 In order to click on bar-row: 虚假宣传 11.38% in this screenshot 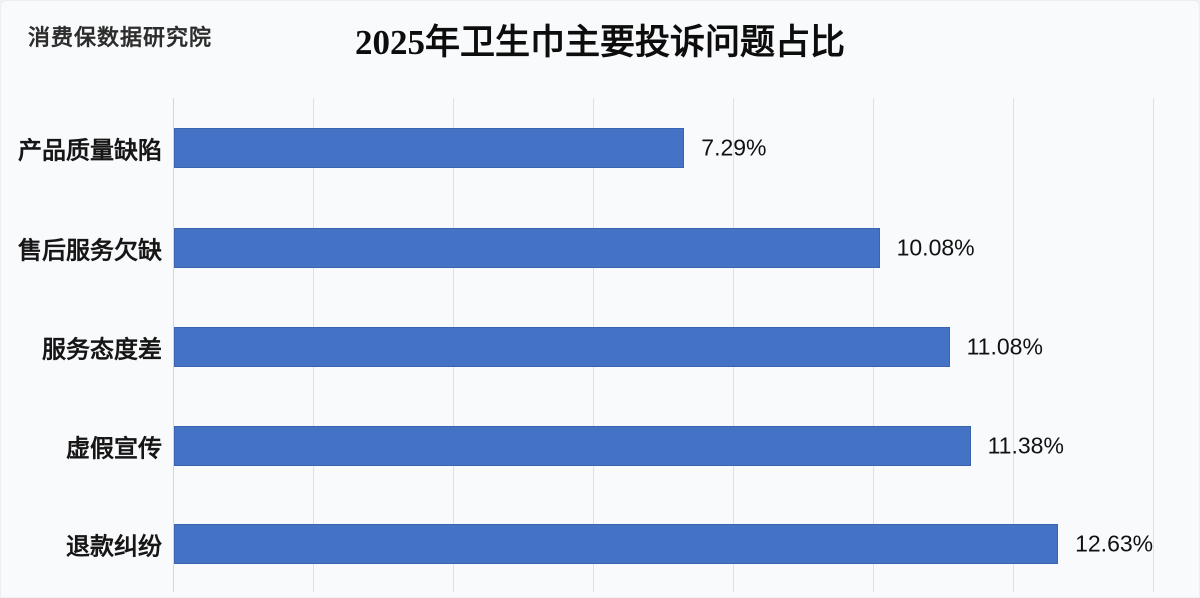, I will do `click(600, 446)`.